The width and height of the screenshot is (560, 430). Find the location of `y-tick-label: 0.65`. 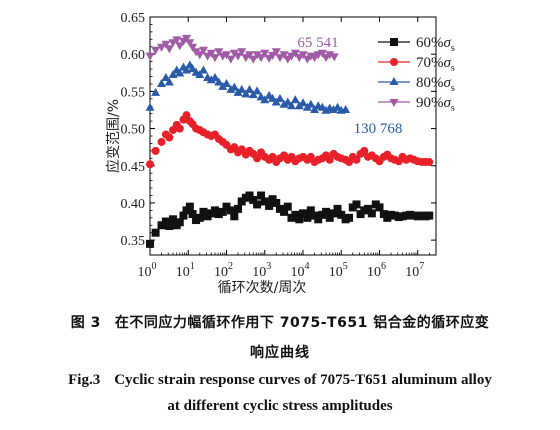

y-tick-label: 0.65 is located at coordinates (133, 18).